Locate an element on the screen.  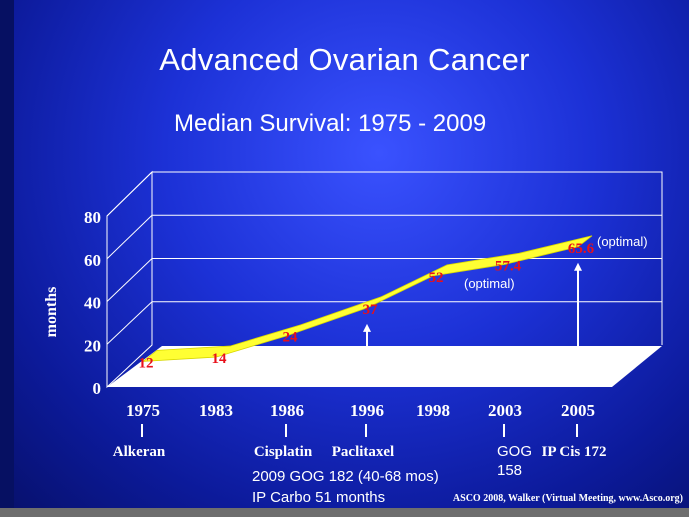
slide-subtitle: Median Survival: 1975 - 2009 is located at coordinates (330, 123).